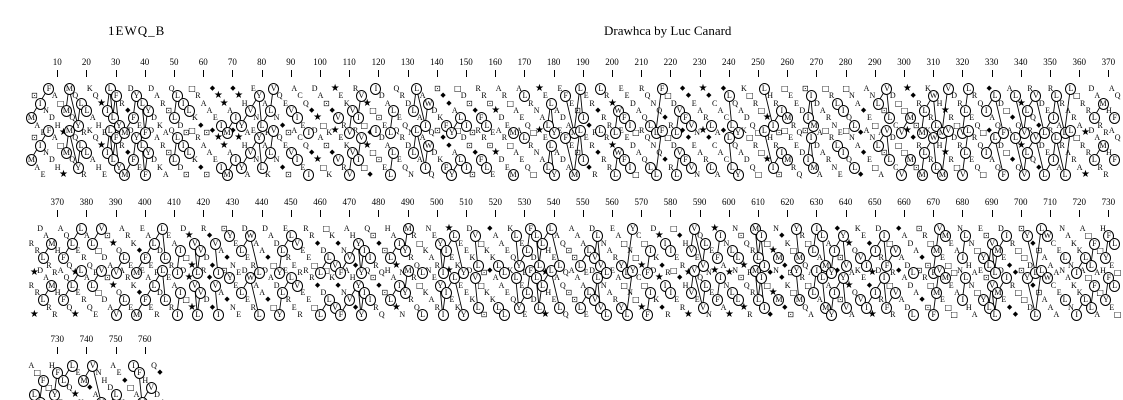  Describe the element at coordinates (962, 62) in the screenshot. I see `ruler-label: 320` at that location.